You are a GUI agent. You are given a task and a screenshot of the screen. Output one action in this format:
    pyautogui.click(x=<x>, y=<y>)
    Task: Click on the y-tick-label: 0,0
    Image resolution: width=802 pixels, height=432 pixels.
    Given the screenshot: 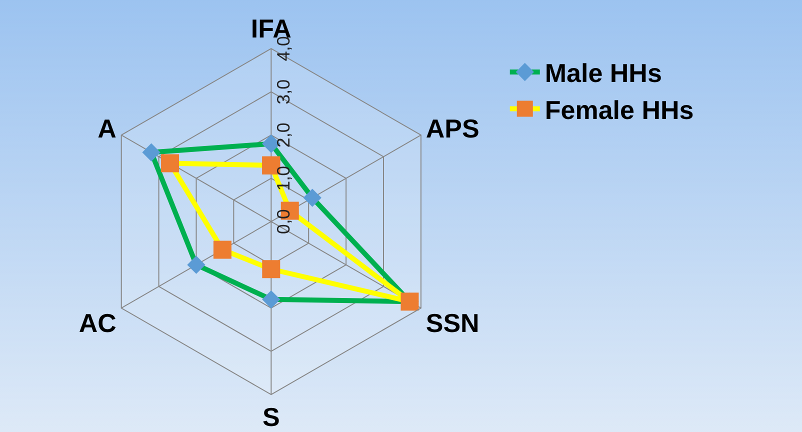 What is the action you would take?
    pyautogui.click(x=284, y=221)
    